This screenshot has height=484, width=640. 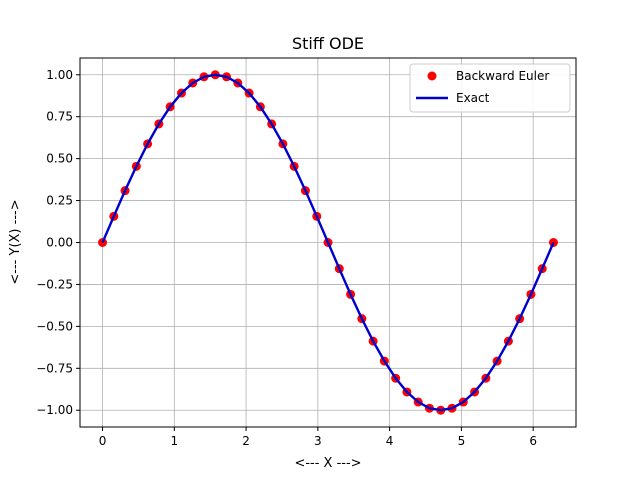 I want to click on y-tick-label: 0.00, so click(x=59, y=243).